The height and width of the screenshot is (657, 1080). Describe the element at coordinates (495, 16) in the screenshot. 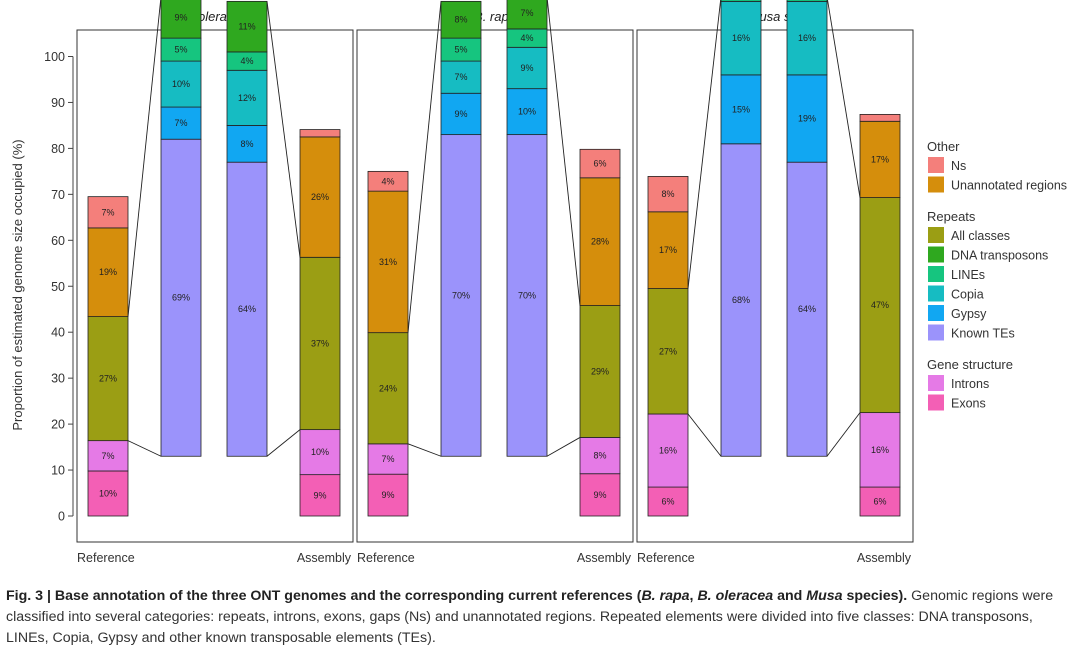

I see `panel-title: B. rapa` at that location.